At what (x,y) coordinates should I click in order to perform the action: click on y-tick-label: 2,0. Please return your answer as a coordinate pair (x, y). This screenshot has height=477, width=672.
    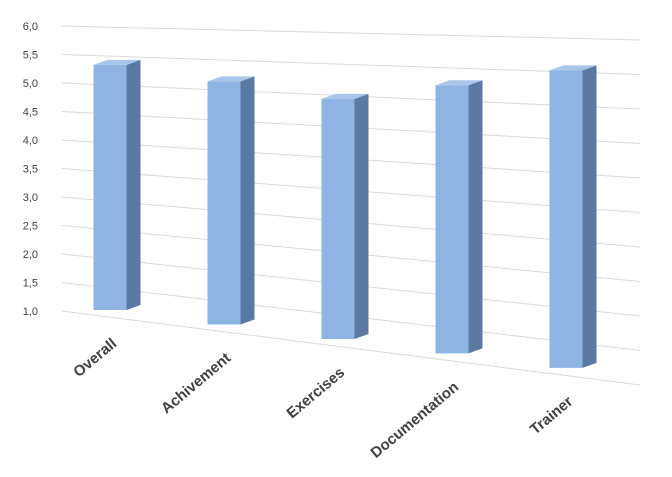
    Looking at the image, I should click on (30, 255).